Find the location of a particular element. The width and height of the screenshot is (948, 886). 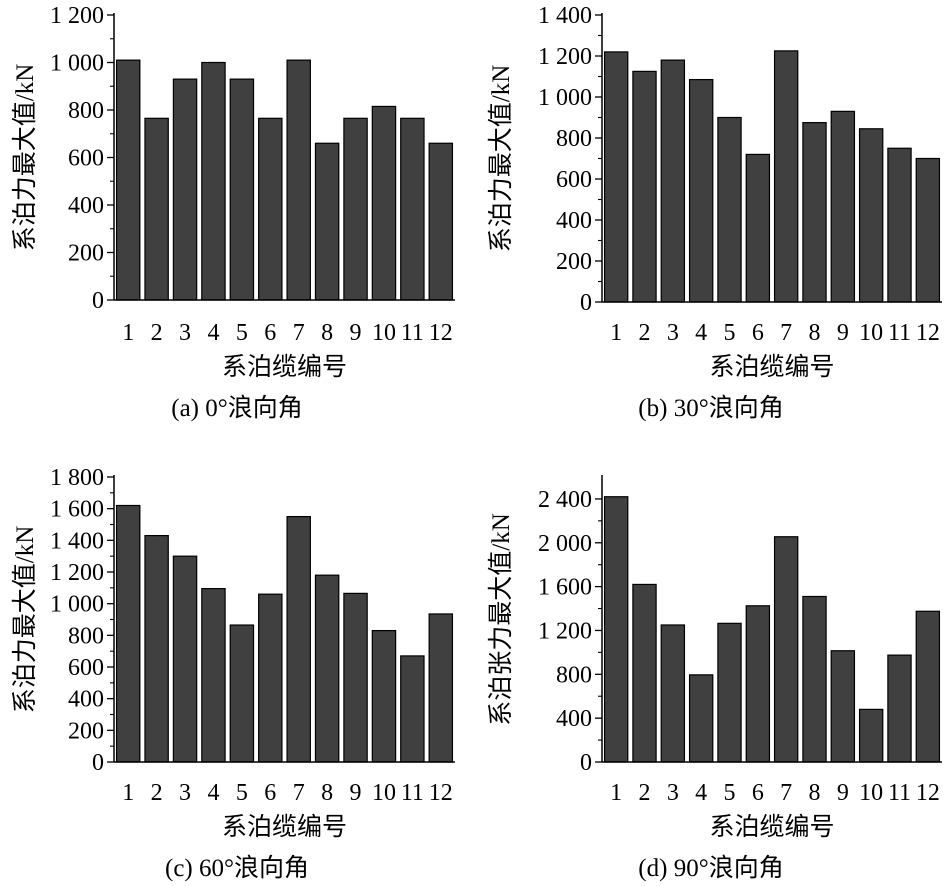

y-tick-label: 200 is located at coordinates (574, 262).